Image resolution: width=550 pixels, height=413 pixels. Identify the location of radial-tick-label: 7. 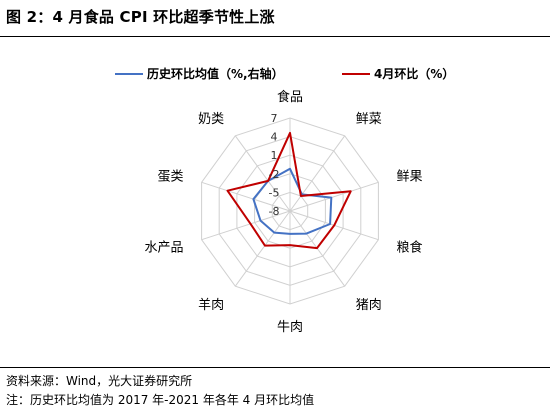
(274, 118).